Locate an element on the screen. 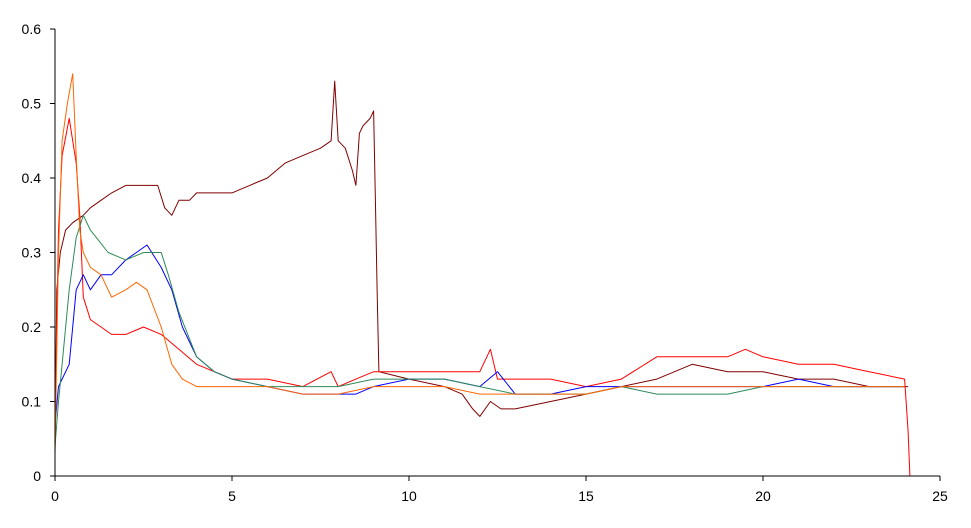 Image resolution: width=971 pixels, height=528 pixels. x-tick-label: 15 is located at coordinates (586, 496).